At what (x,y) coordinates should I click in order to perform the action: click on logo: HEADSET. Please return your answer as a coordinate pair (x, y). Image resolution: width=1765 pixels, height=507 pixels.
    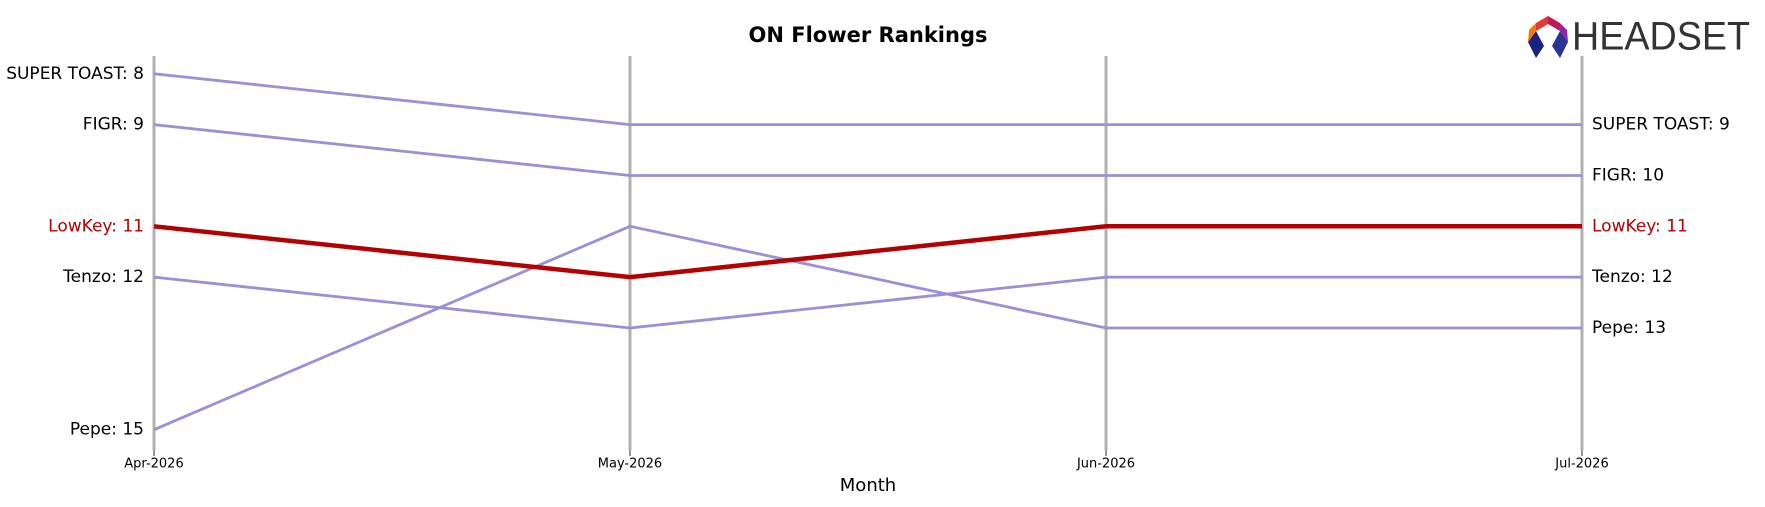
    Looking at the image, I should click on (1639, 37).